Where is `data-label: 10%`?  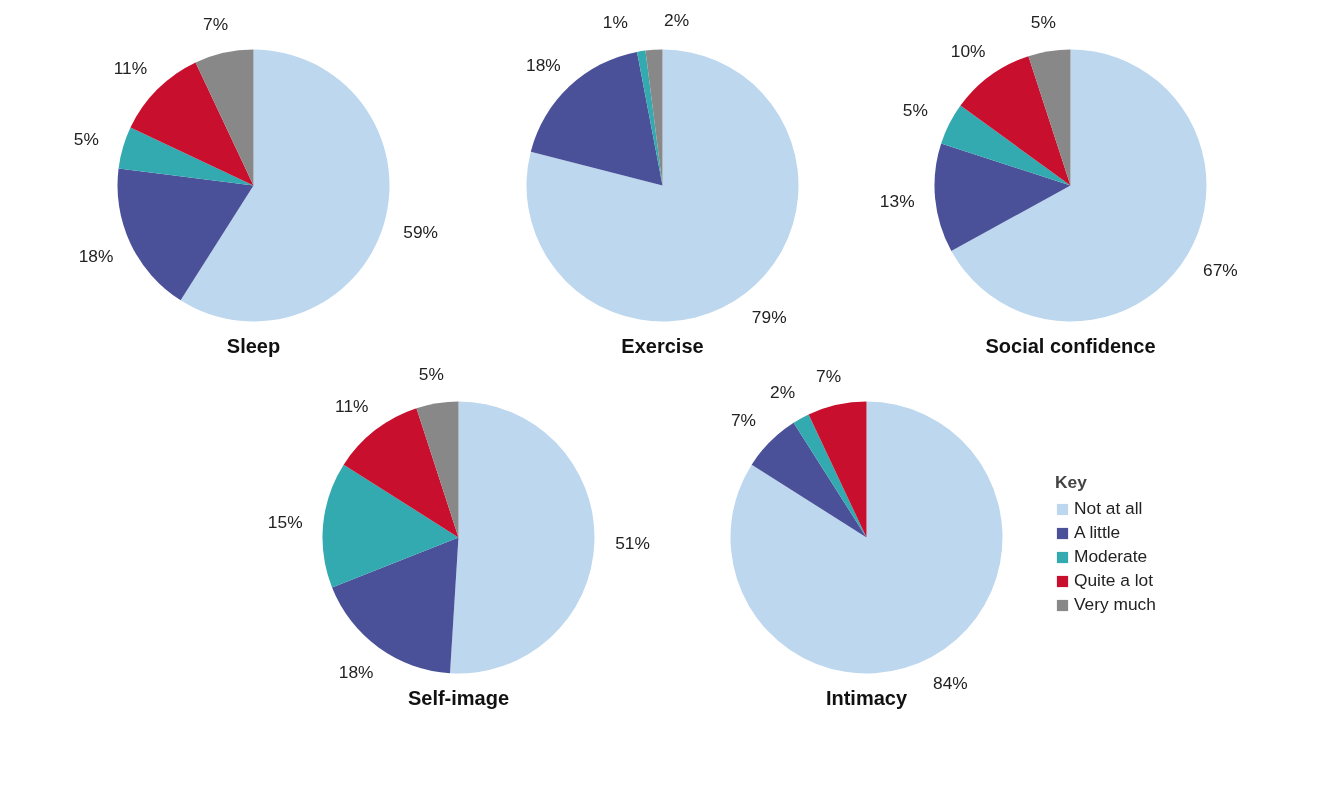
data-label: 10% is located at coordinates (968, 51).